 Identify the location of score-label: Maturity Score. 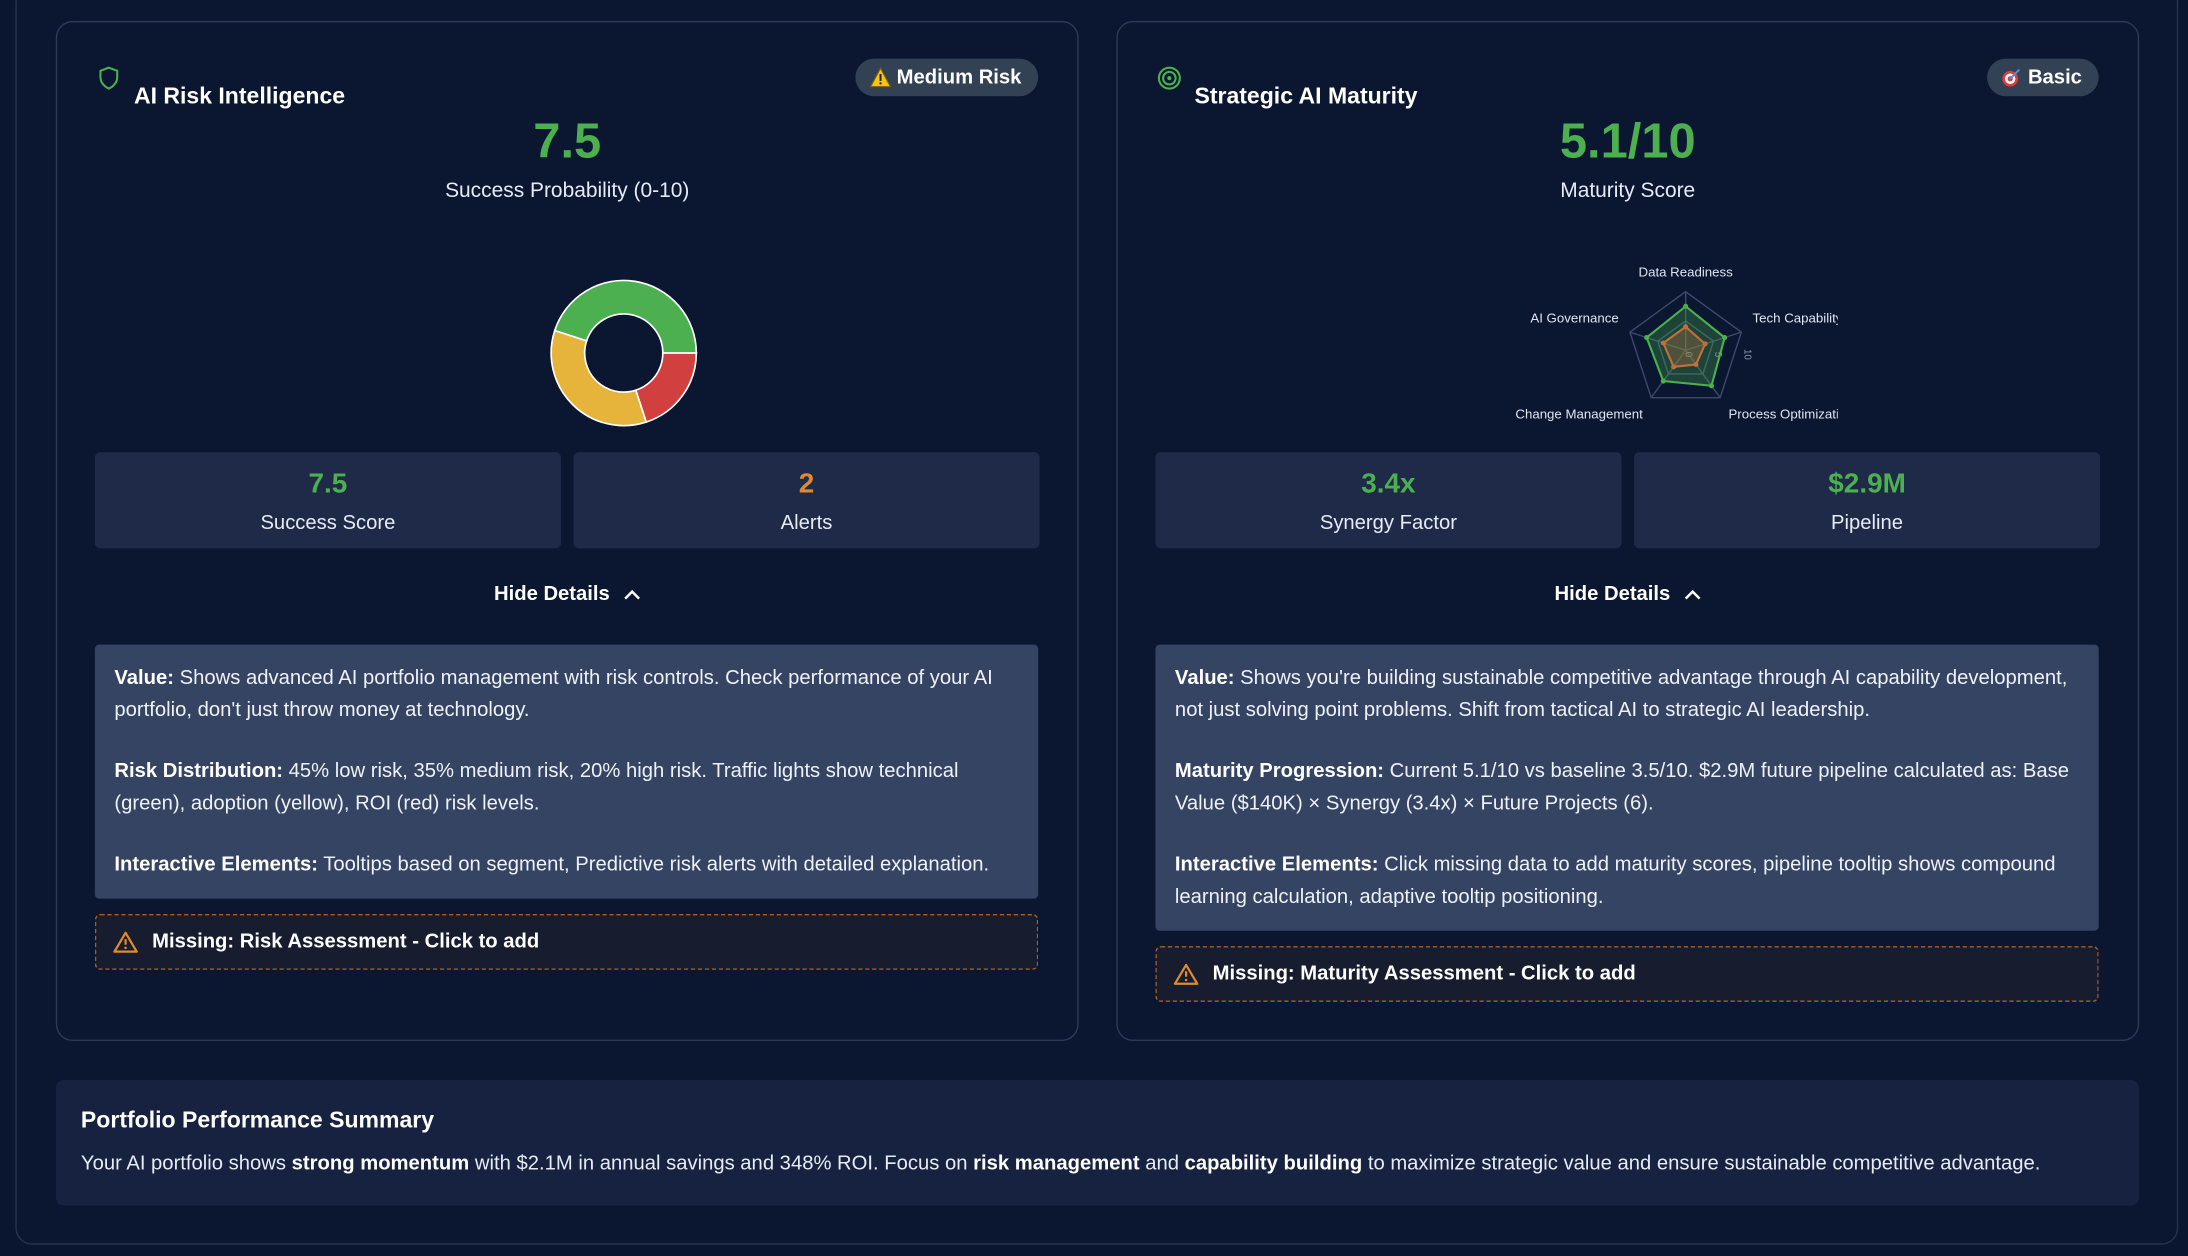
(1628, 190).